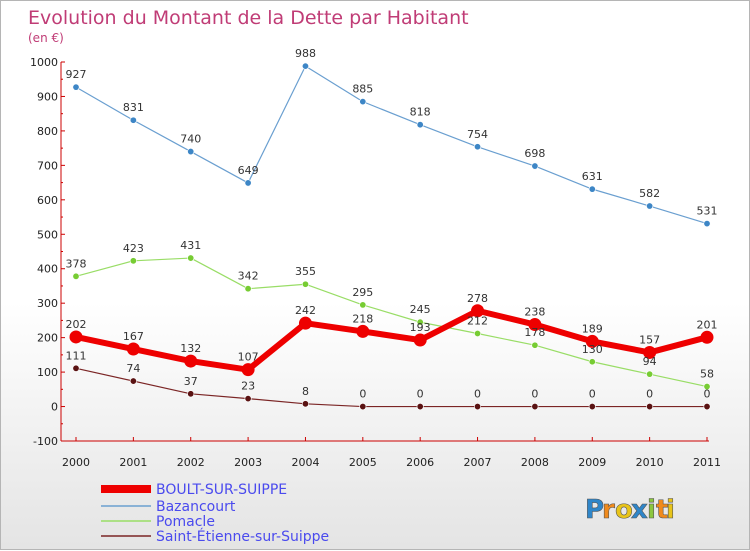  What do you see at coordinates (534, 153) in the screenshot?
I see `data-label-bazancourt: 698` at bounding box center [534, 153].